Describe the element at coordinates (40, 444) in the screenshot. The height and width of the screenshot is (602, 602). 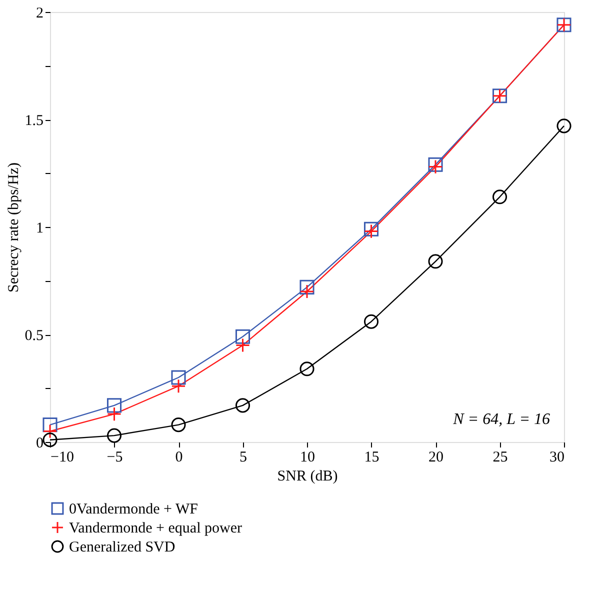
I see `y-tick-label: 0` at that location.